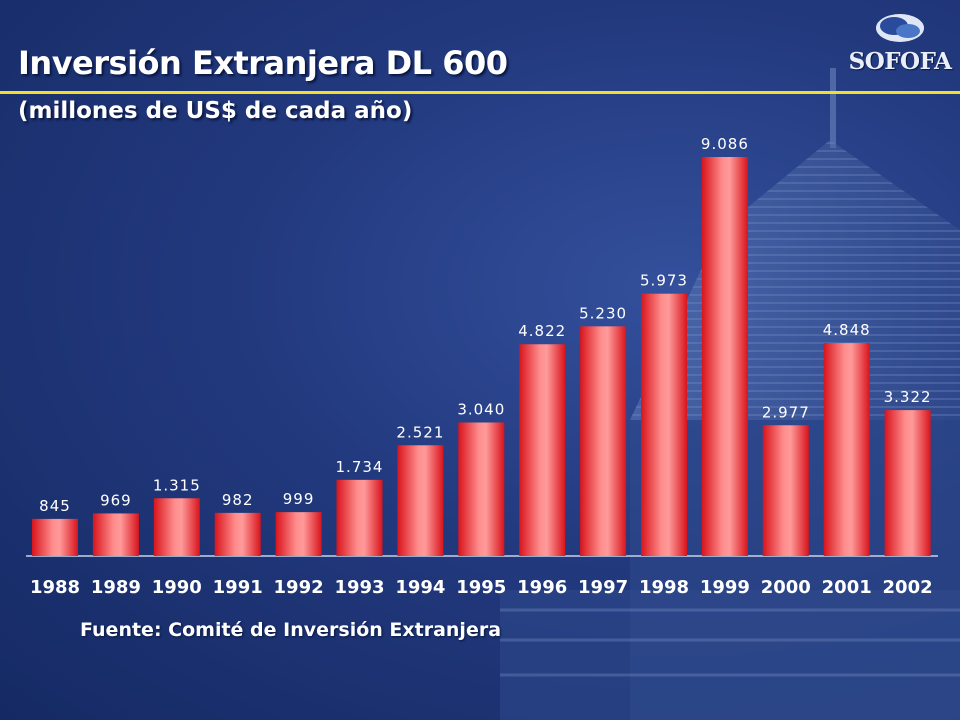 The width and height of the screenshot is (960, 720). I want to click on data-label-1990: 1.315, so click(177, 485).